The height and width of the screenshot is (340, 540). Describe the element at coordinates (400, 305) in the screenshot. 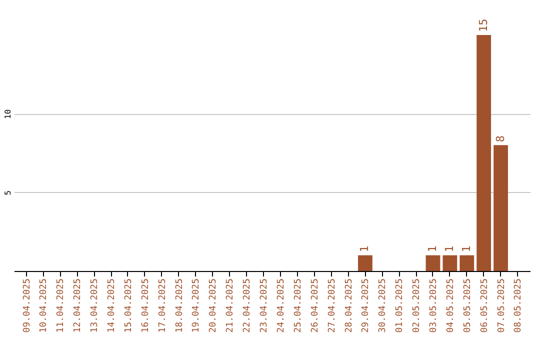

I see `x-tick-label: 01.05.2025` at that location.